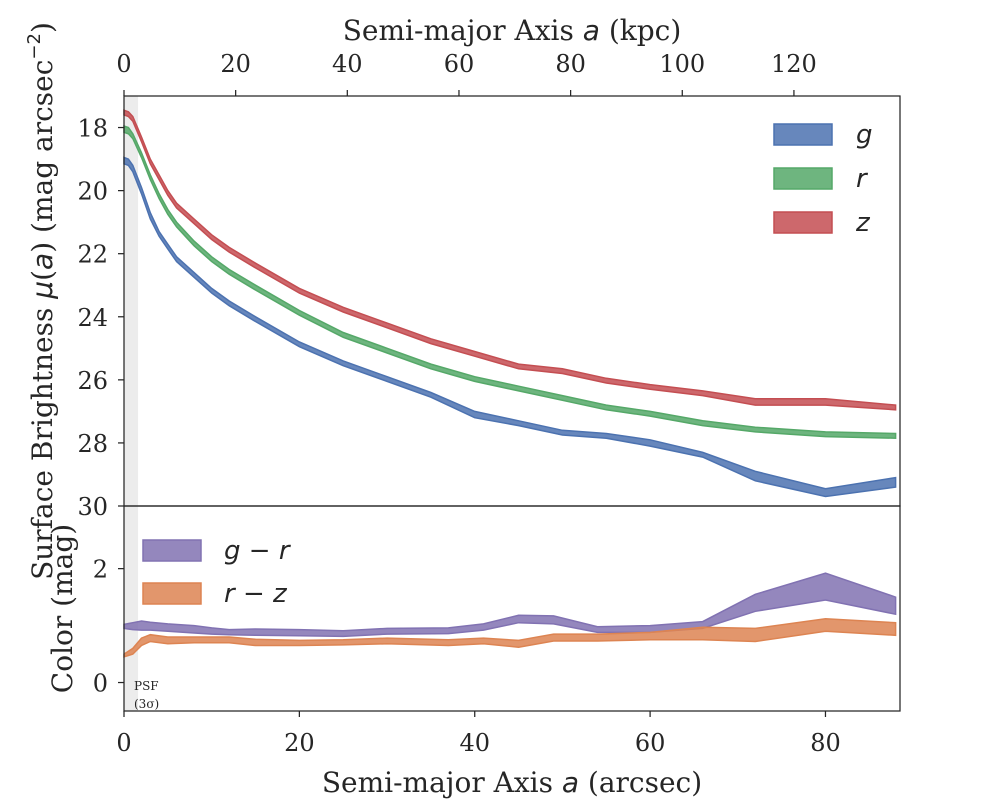 The image size is (1000, 800). What do you see at coordinates (92, 318) in the screenshot?
I see `y-tick-label: 24` at bounding box center [92, 318].